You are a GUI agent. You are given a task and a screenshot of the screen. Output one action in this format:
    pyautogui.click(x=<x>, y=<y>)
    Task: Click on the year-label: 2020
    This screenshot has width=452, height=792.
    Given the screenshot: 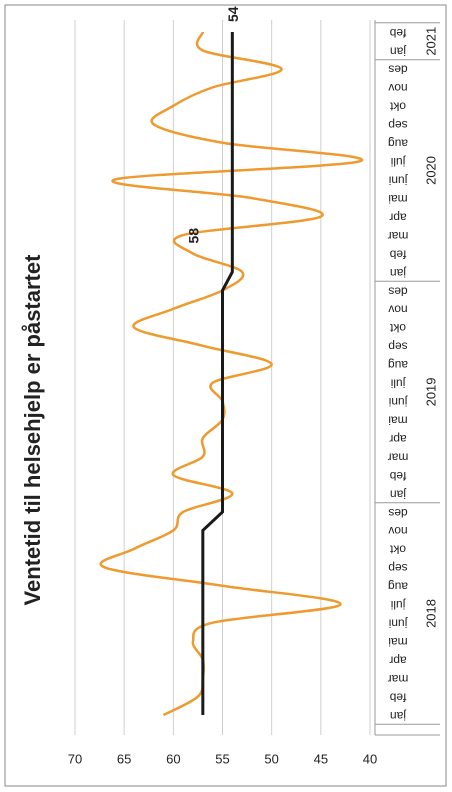 What is the action you would take?
    pyautogui.click(x=430, y=170)
    